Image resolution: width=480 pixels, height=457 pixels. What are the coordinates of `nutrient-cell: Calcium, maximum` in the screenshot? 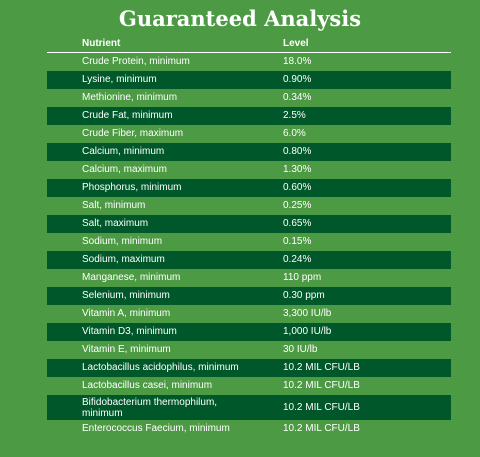 It's located at (125, 169).